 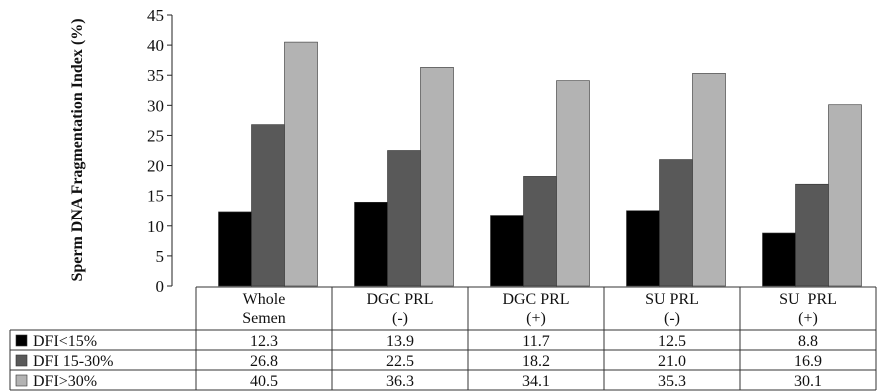 I want to click on x-category-label: Semen, so click(x=264, y=318).